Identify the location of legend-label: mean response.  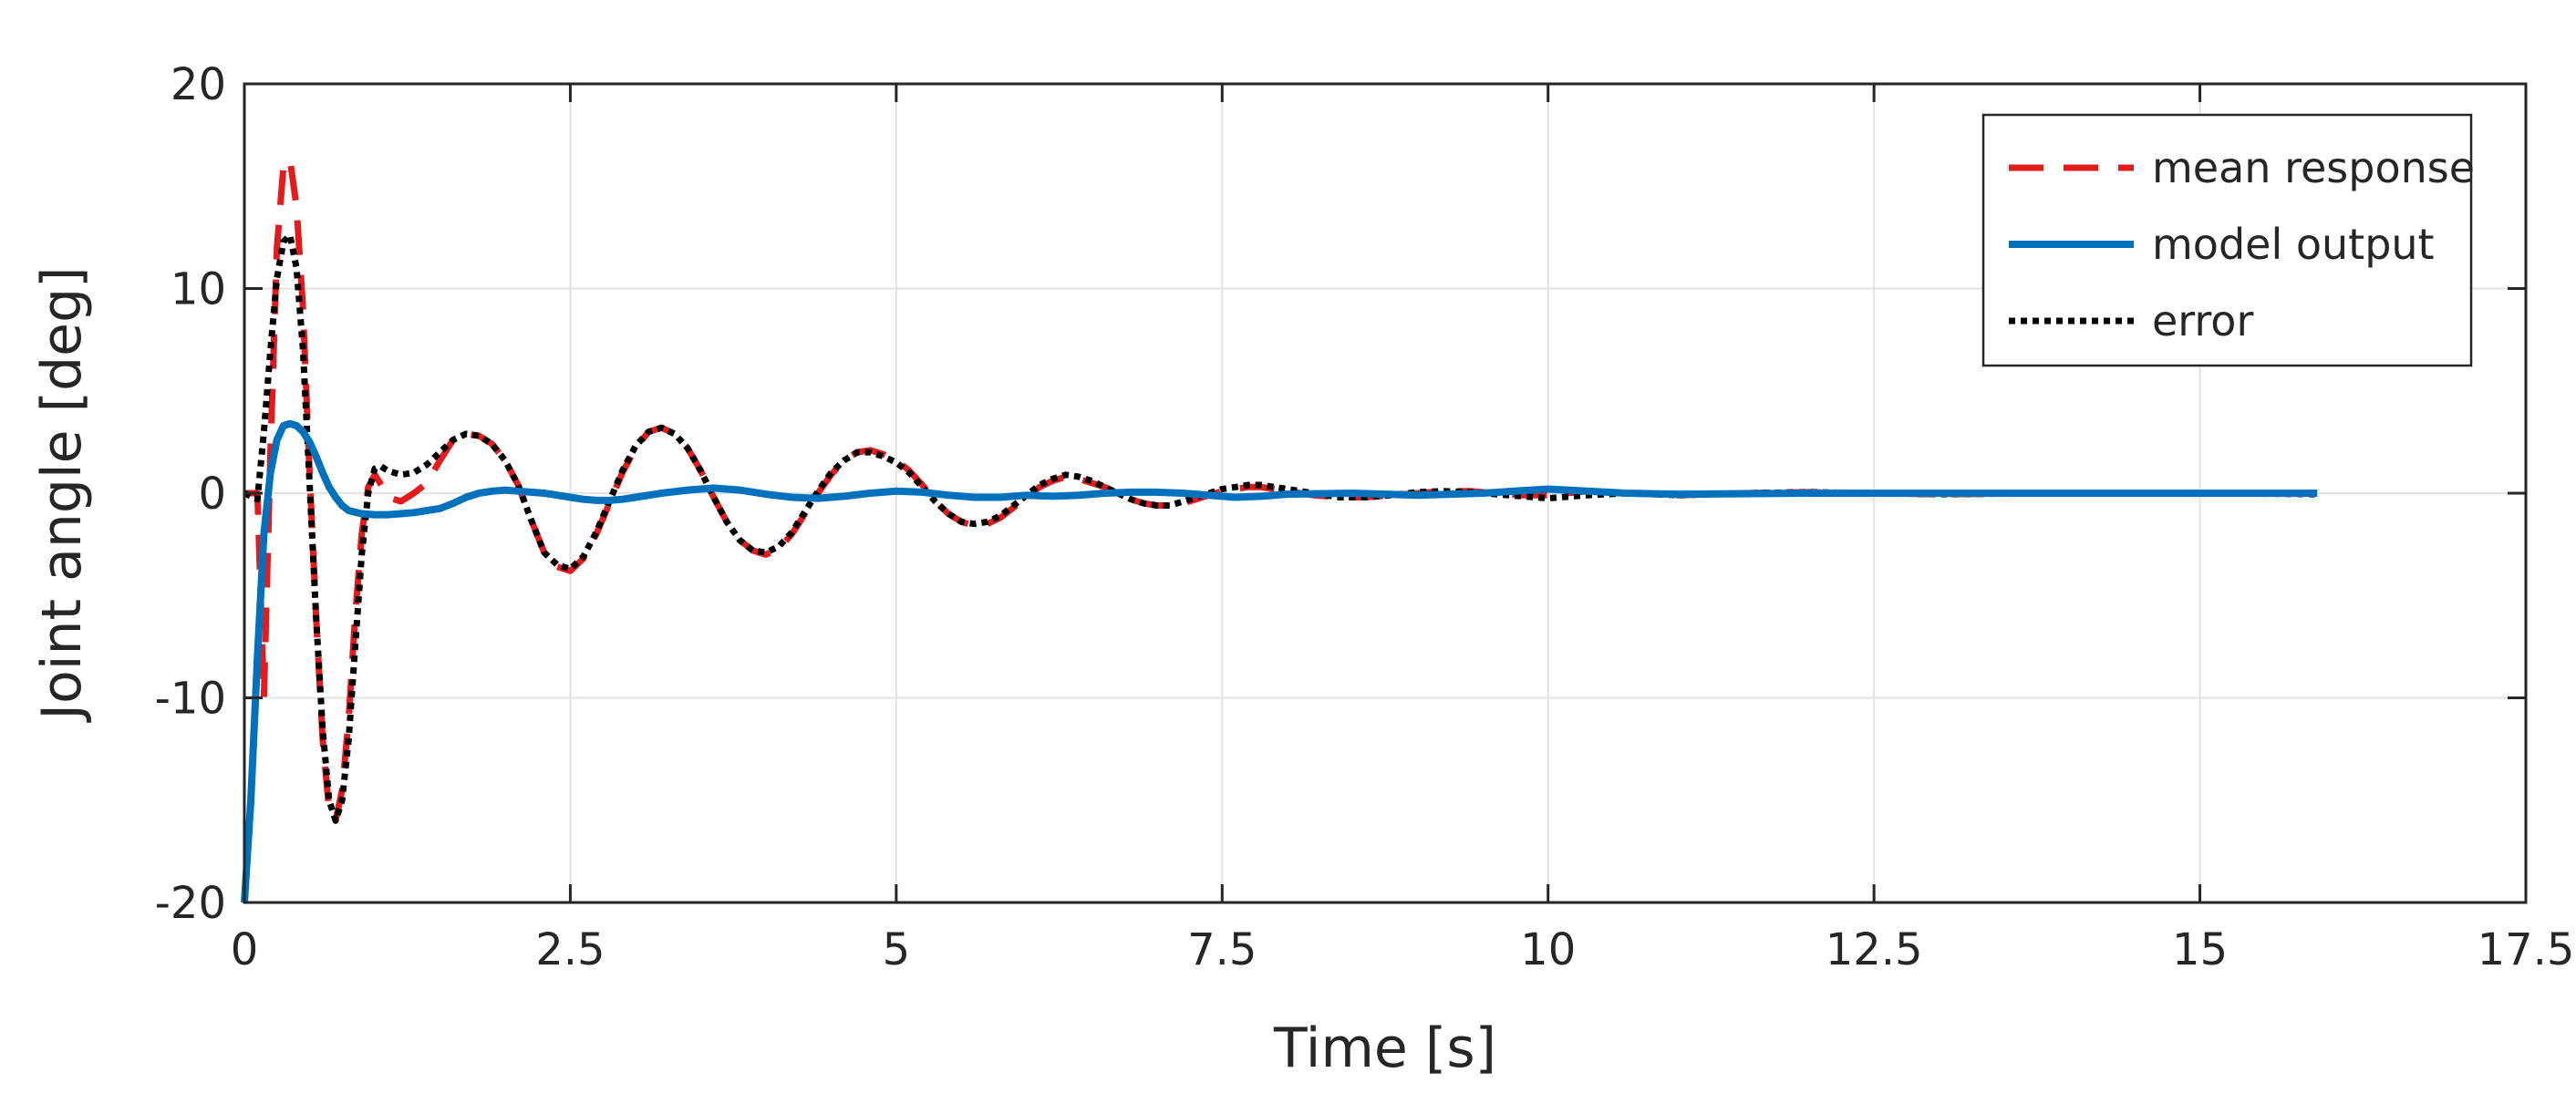
(2313, 168).